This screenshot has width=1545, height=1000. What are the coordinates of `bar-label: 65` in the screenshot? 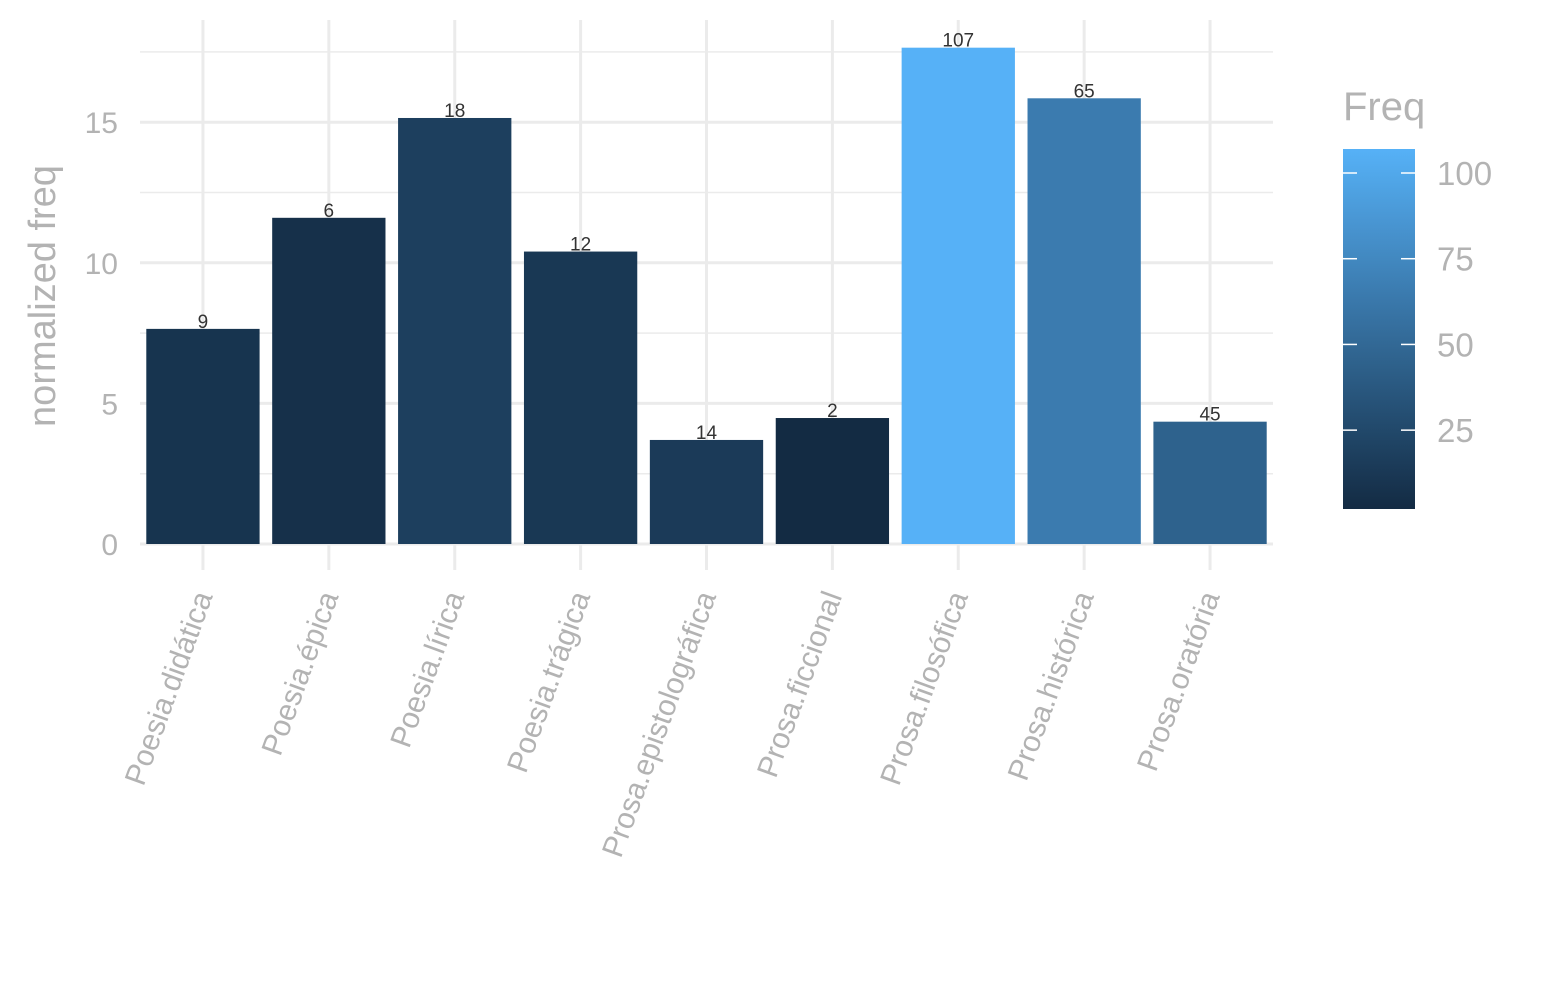 It's located at (1084, 91).